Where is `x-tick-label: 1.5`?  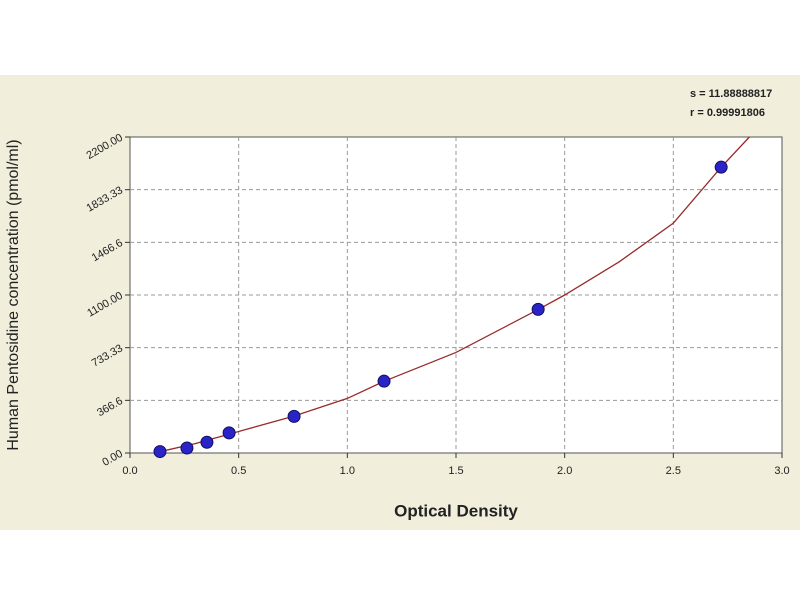 x-tick-label: 1.5 is located at coordinates (455, 471).